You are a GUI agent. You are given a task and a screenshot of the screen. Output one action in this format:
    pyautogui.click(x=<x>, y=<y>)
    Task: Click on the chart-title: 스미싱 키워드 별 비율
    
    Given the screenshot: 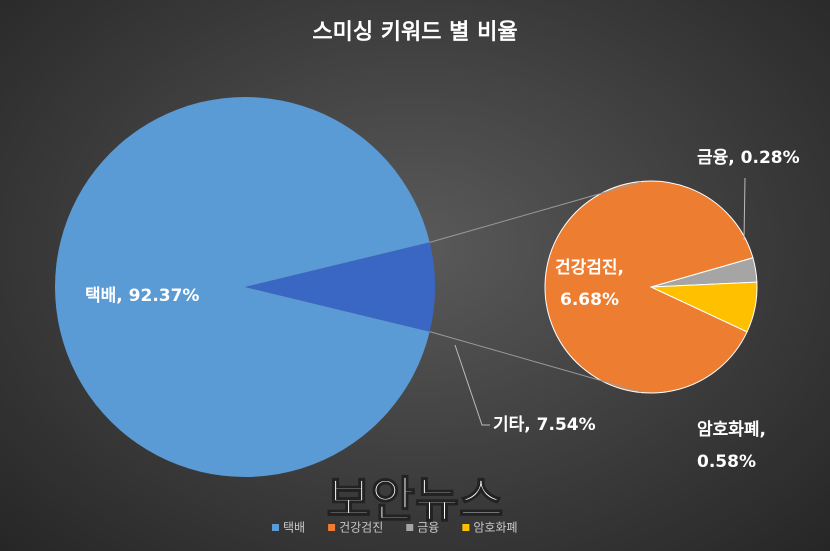 What is the action you would take?
    pyautogui.click(x=414, y=32)
    